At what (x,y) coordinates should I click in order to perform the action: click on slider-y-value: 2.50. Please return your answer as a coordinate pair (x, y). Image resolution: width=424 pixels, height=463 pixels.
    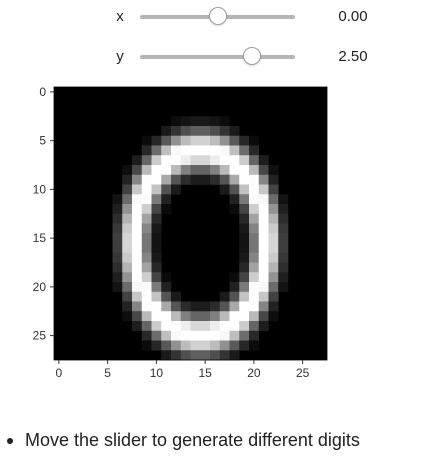
    Looking at the image, I should click on (353, 56).